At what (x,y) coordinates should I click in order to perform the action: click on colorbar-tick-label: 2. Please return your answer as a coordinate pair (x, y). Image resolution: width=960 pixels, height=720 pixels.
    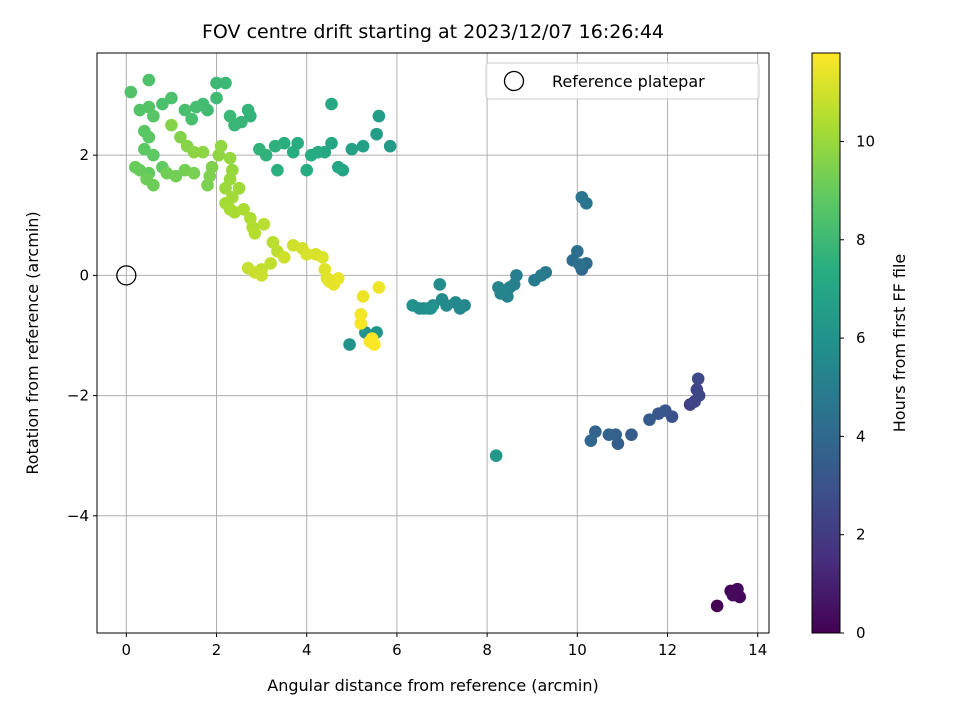
    Looking at the image, I should click on (861, 535).